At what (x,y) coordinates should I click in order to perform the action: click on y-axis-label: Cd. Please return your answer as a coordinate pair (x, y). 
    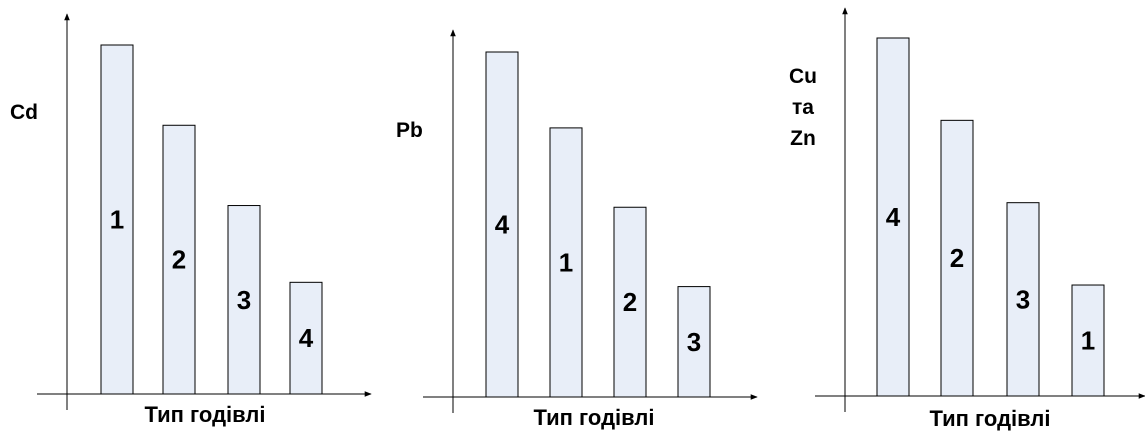
    Looking at the image, I should click on (24, 112).